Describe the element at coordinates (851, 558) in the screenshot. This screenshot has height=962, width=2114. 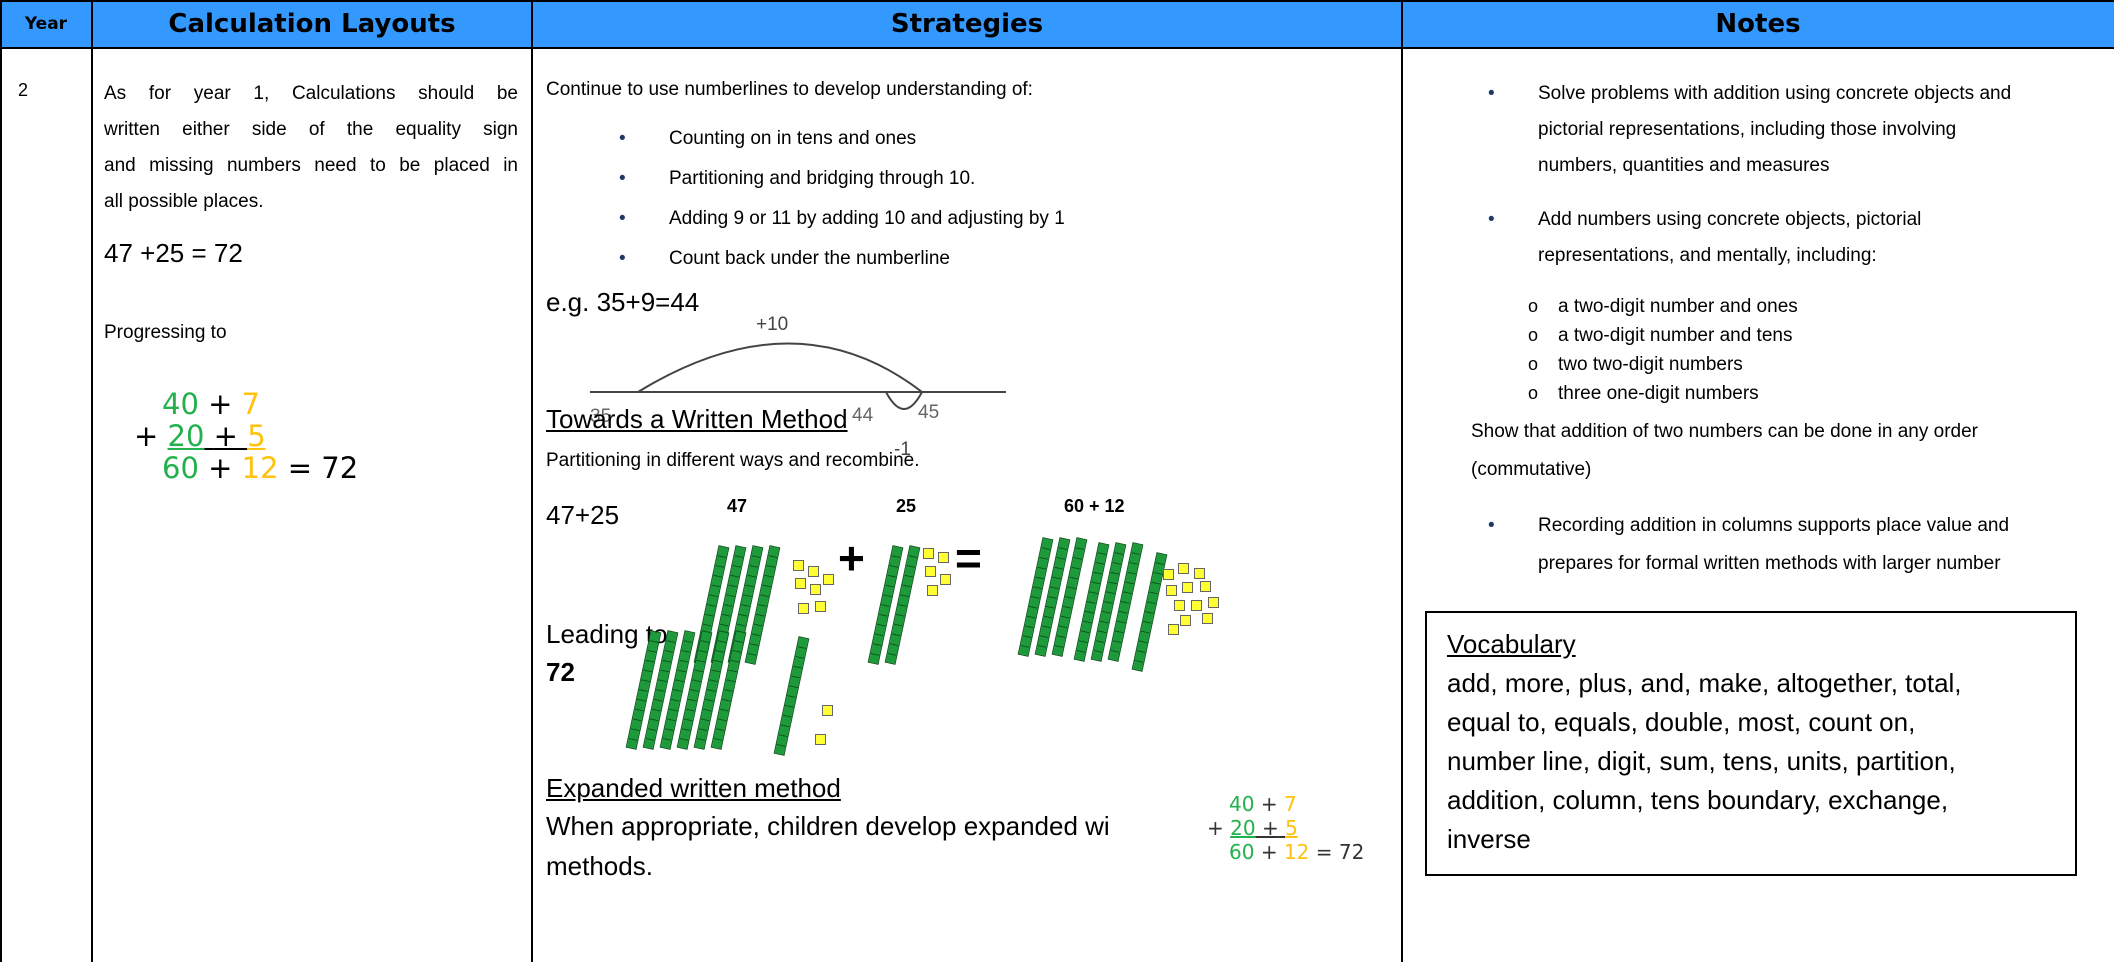
I see `plus-operator: +` at that location.